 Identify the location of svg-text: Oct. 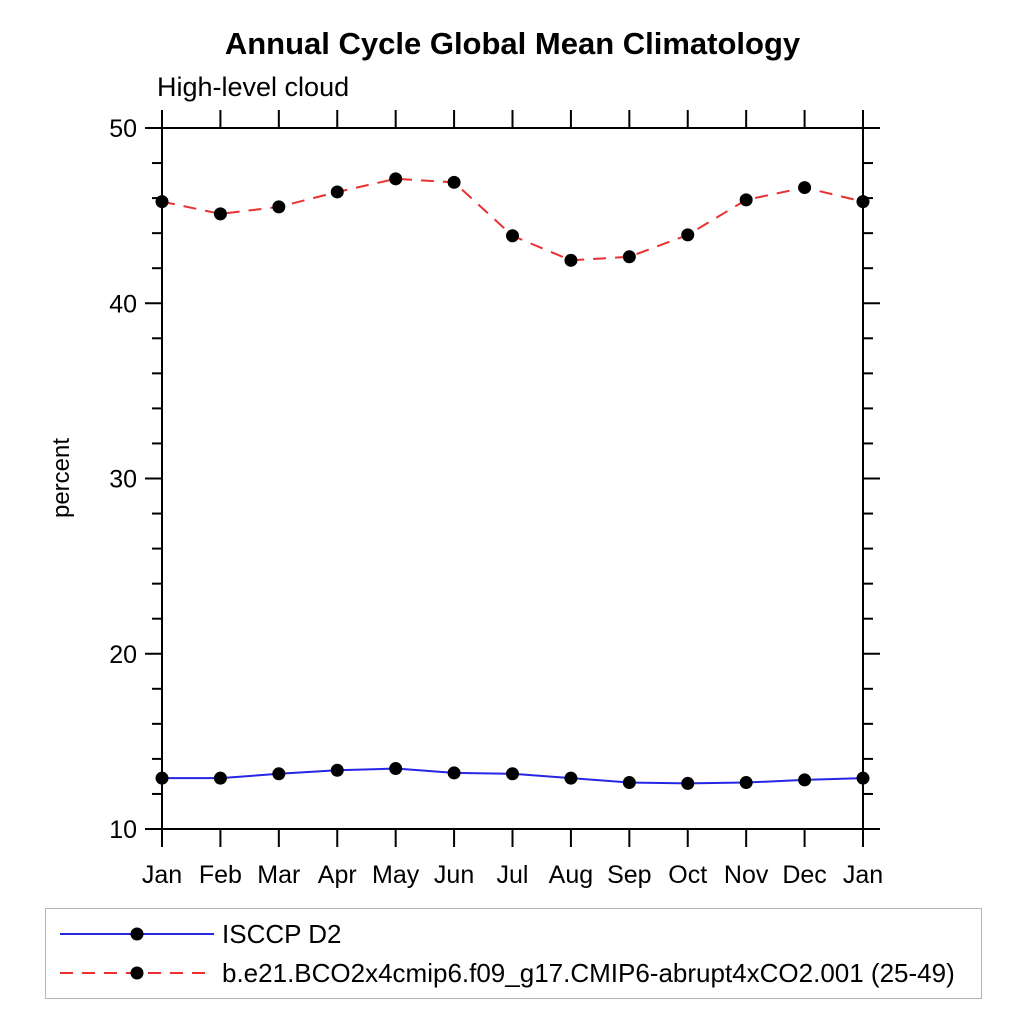
(687, 875).